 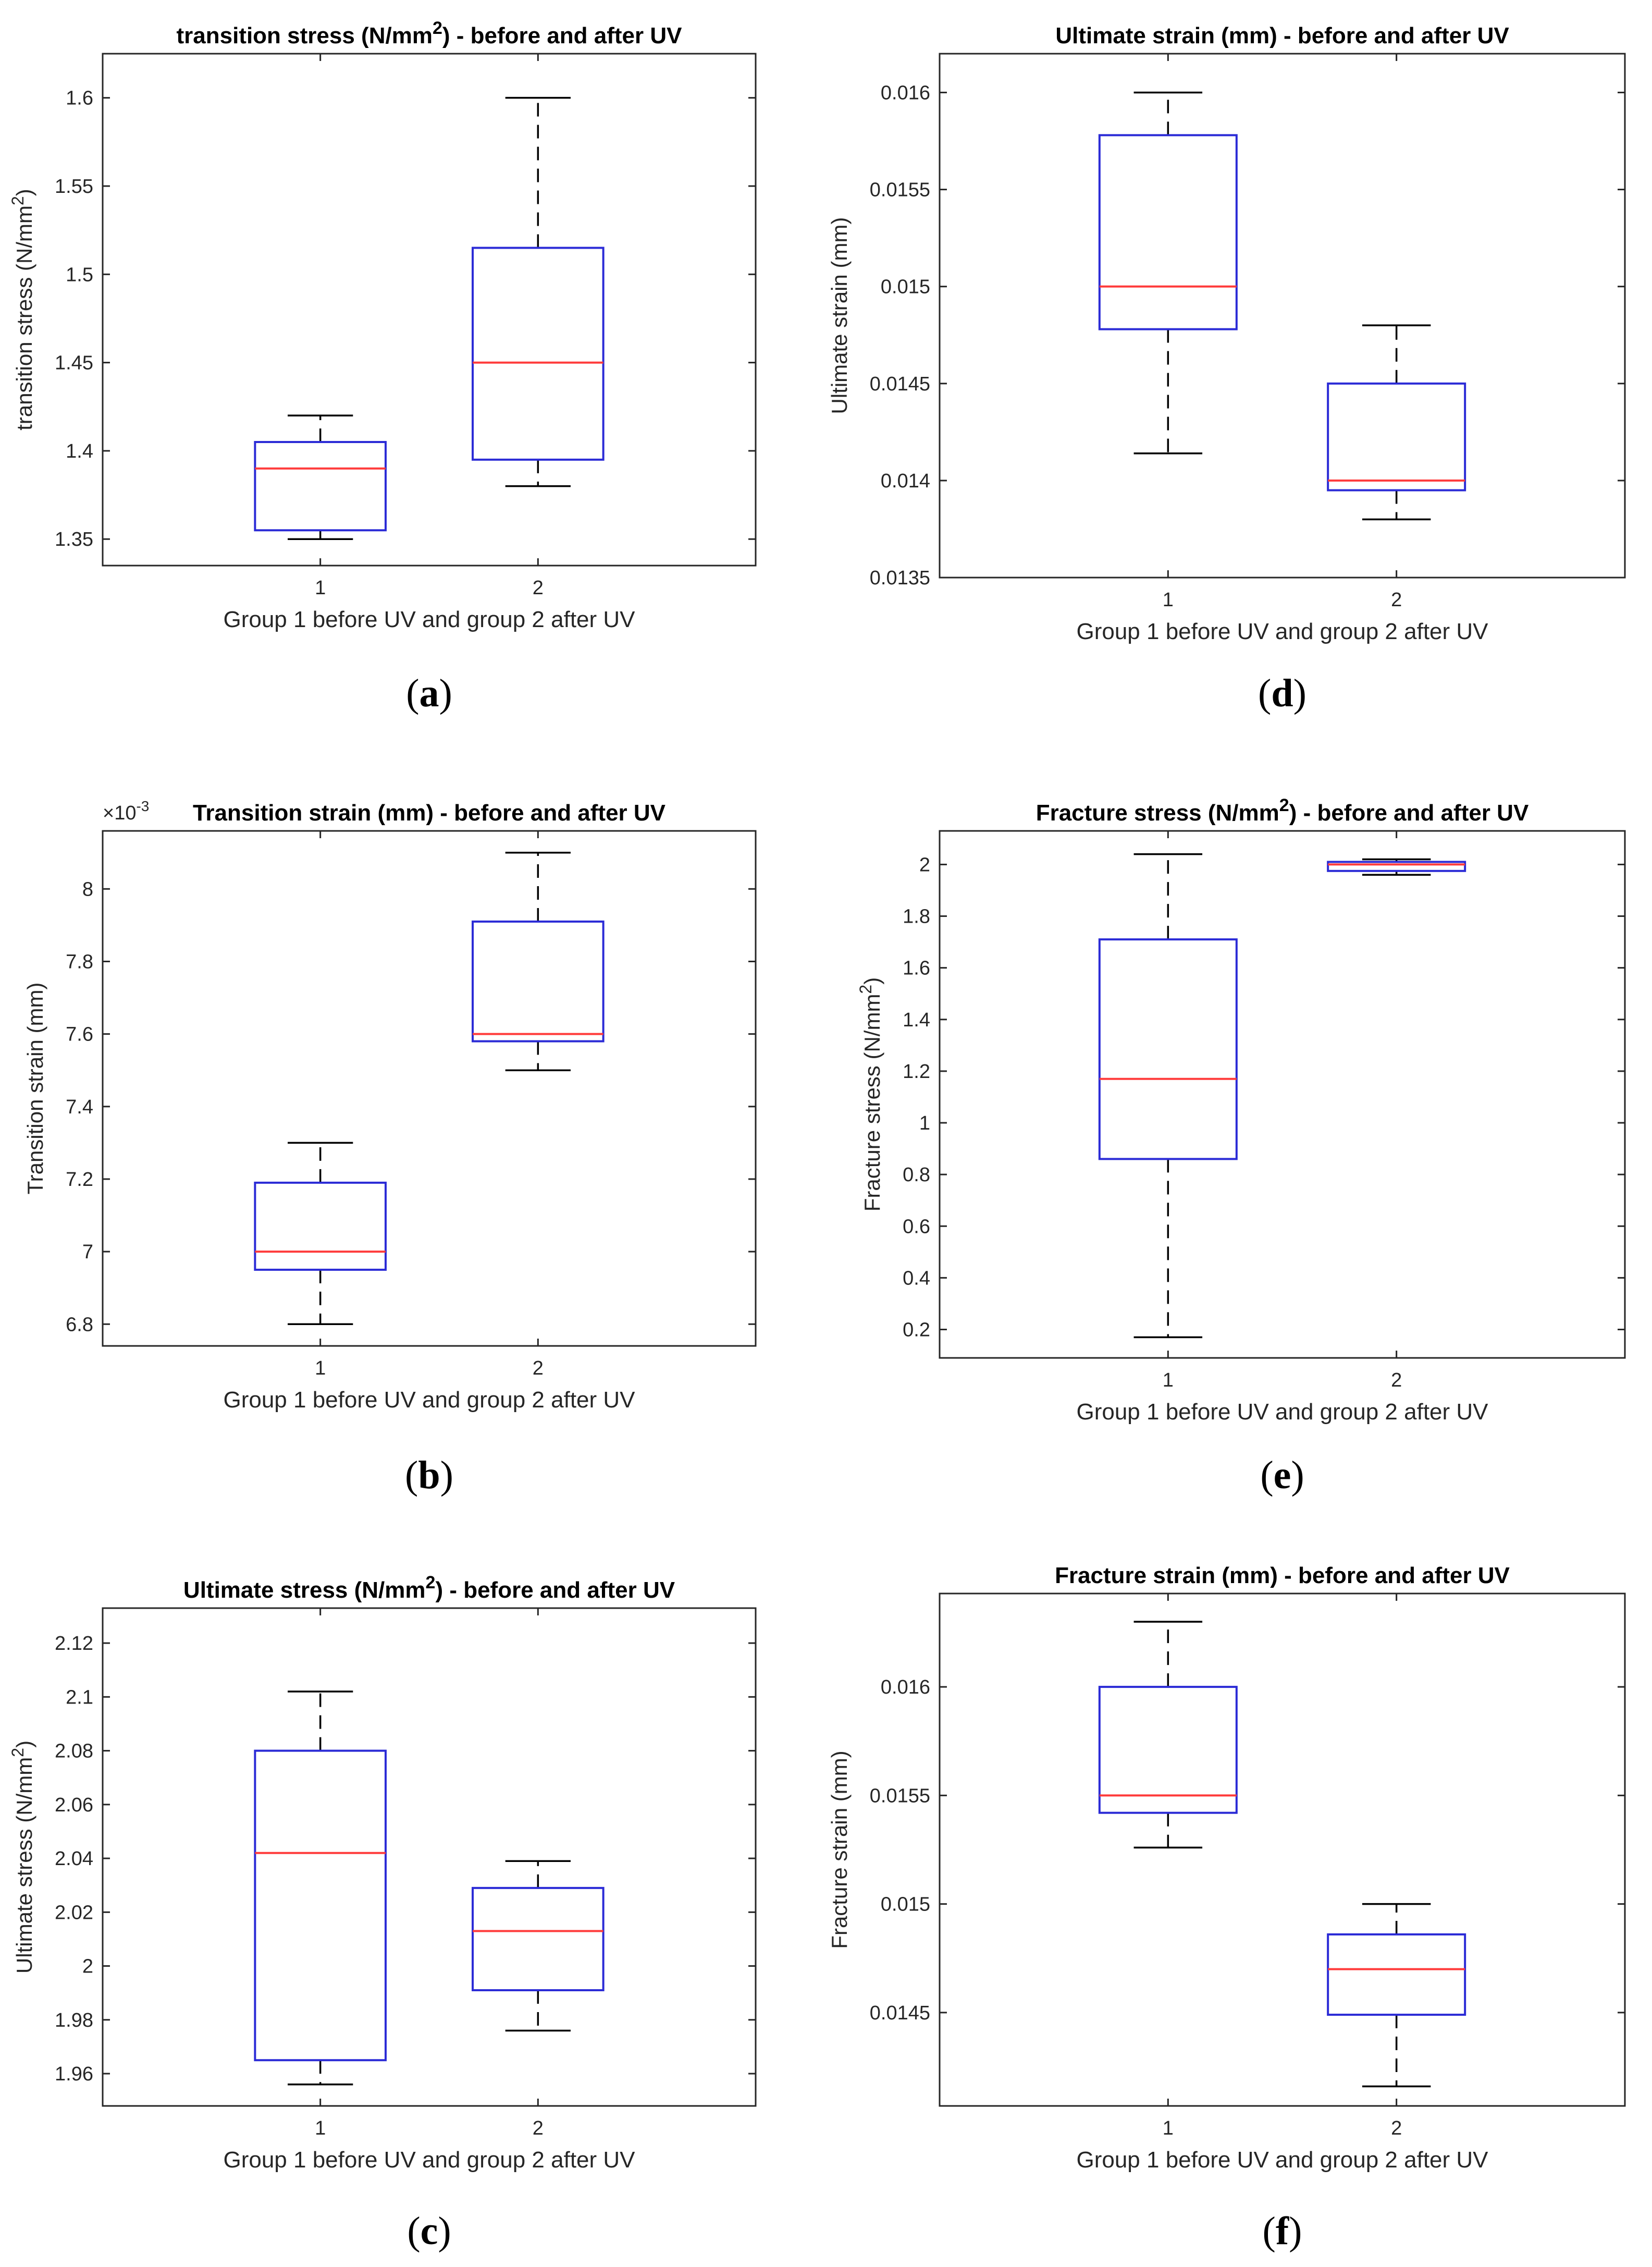 I want to click on title-prefix: transition stress (N/mm, so click(x=304, y=35).